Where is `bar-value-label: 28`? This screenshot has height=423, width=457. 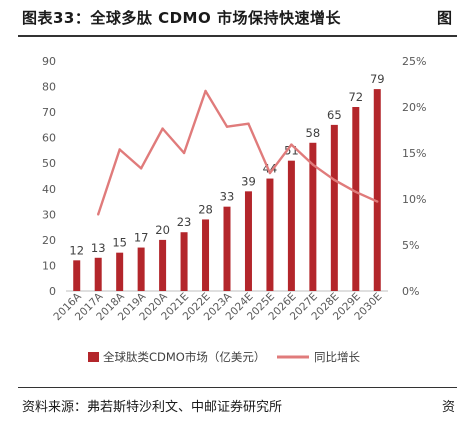
bar-value-label: 28 is located at coordinates (205, 209).